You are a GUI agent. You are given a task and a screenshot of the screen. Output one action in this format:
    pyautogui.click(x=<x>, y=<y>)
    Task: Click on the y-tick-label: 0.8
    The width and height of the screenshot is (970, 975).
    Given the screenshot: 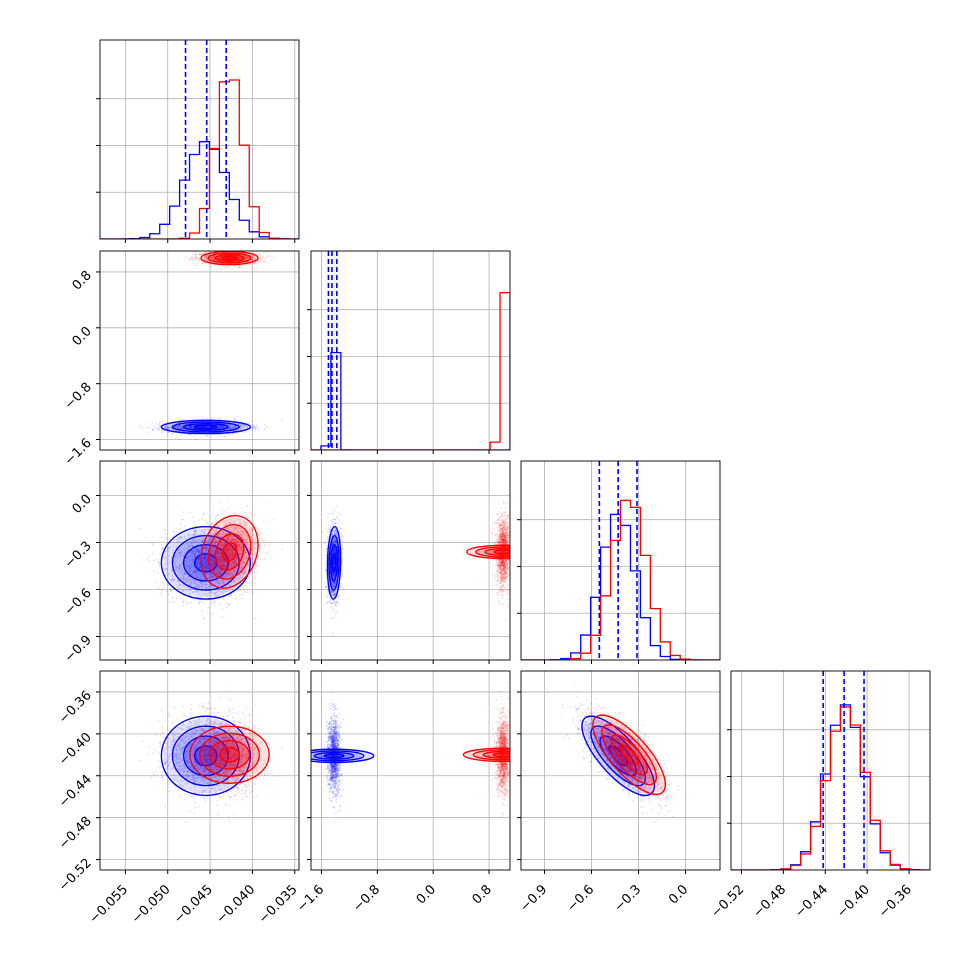 What is the action you would take?
    pyautogui.click(x=82, y=280)
    